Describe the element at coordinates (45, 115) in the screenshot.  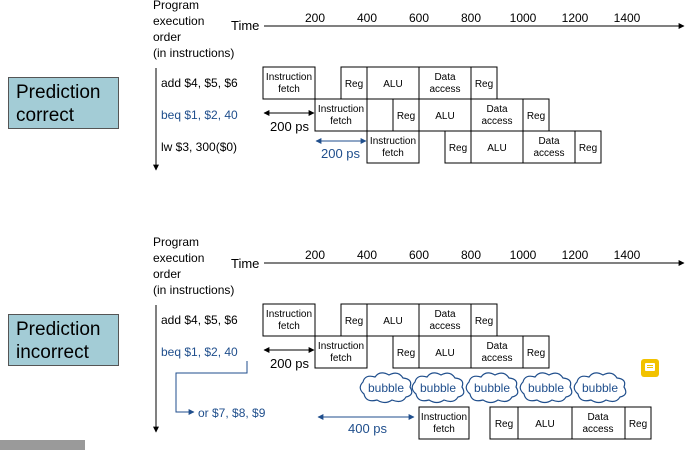
I see `prediction-line: correct` at that location.